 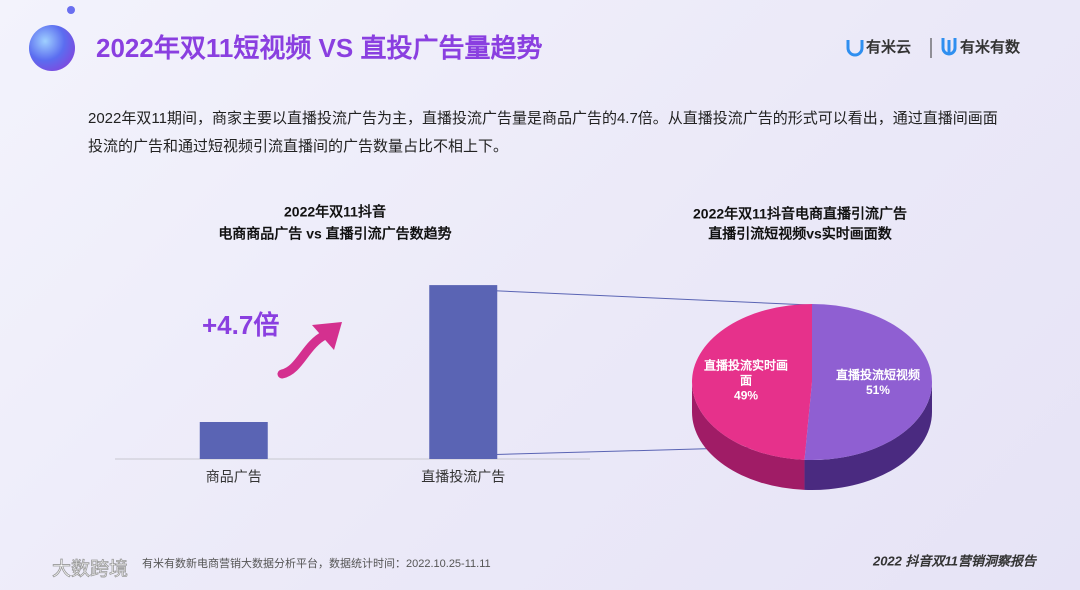 What do you see at coordinates (71, 10) in the screenshot?
I see `deco-dot` at bounding box center [71, 10].